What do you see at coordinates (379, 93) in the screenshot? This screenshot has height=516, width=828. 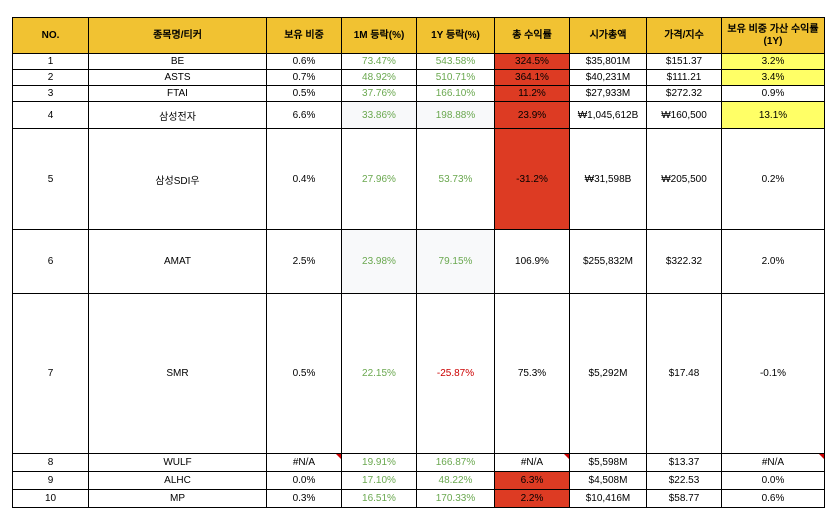 I see `cell-1m-change: 37.76%` at bounding box center [379, 93].